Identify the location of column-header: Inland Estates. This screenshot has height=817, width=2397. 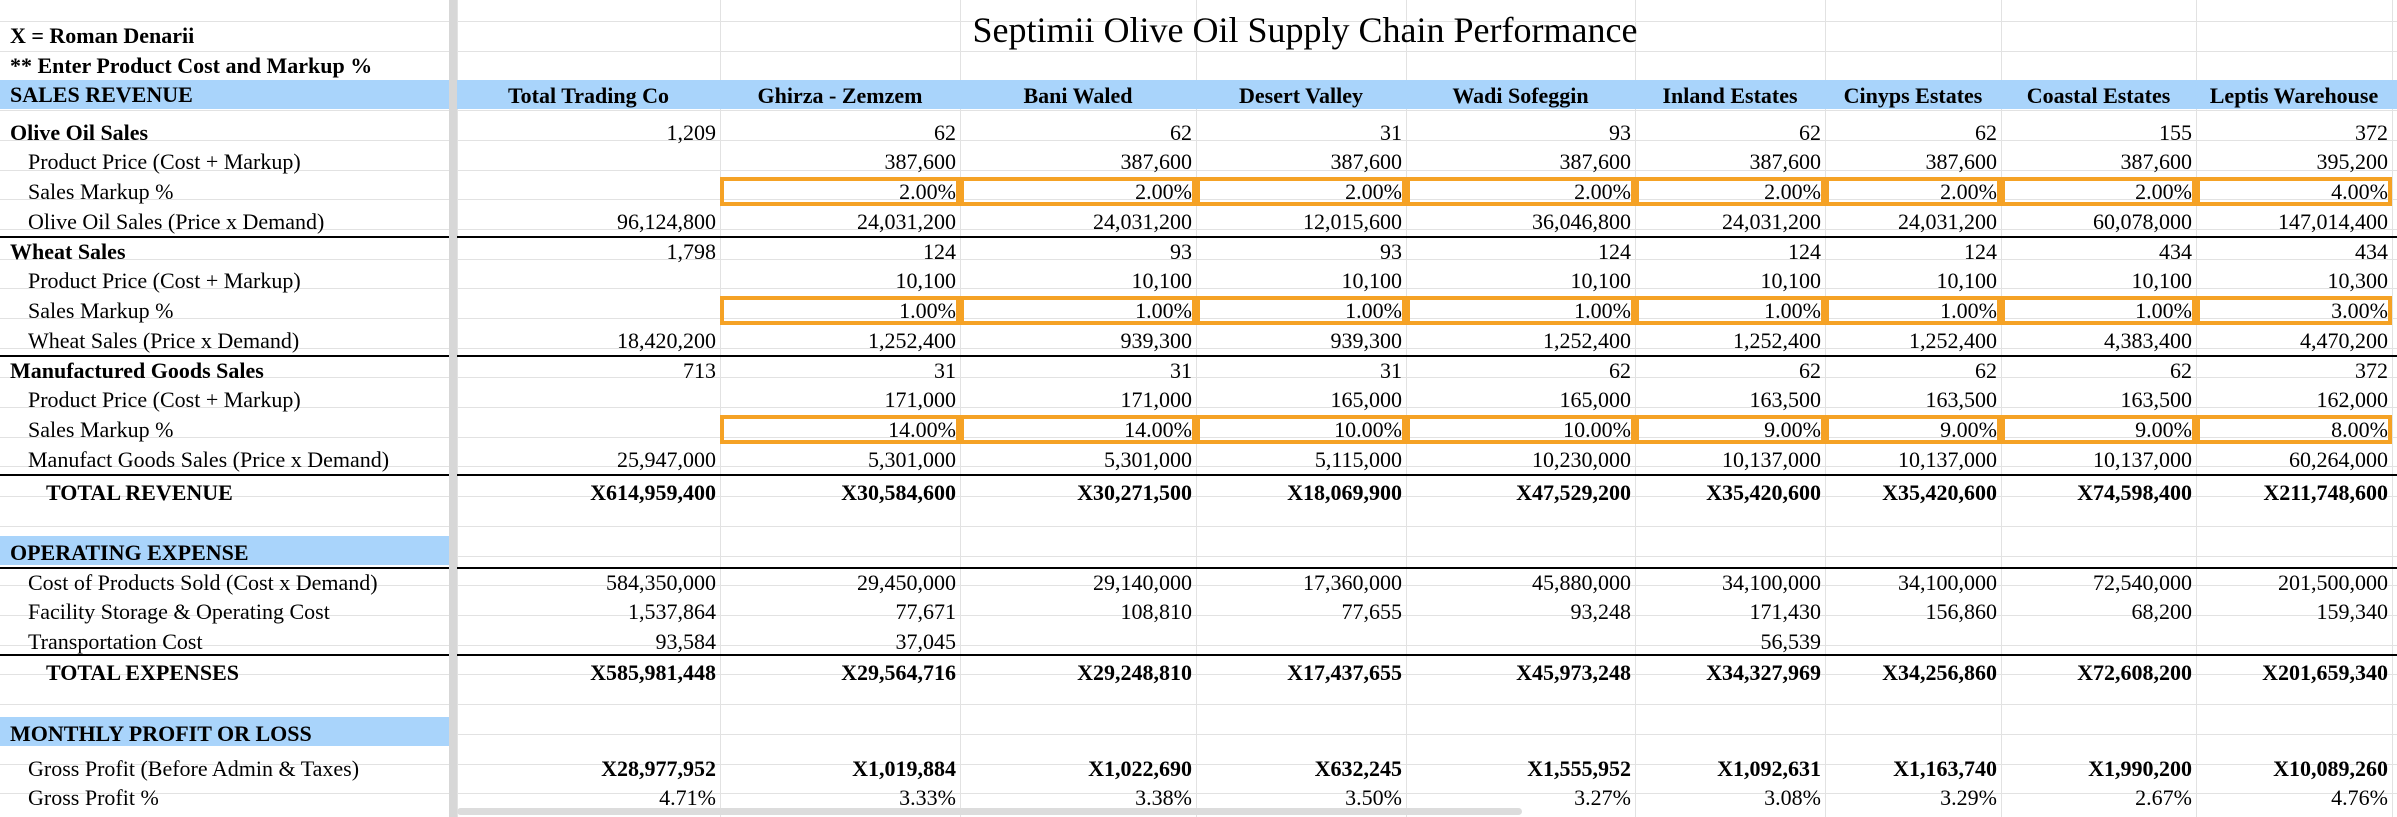
(1730, 95).